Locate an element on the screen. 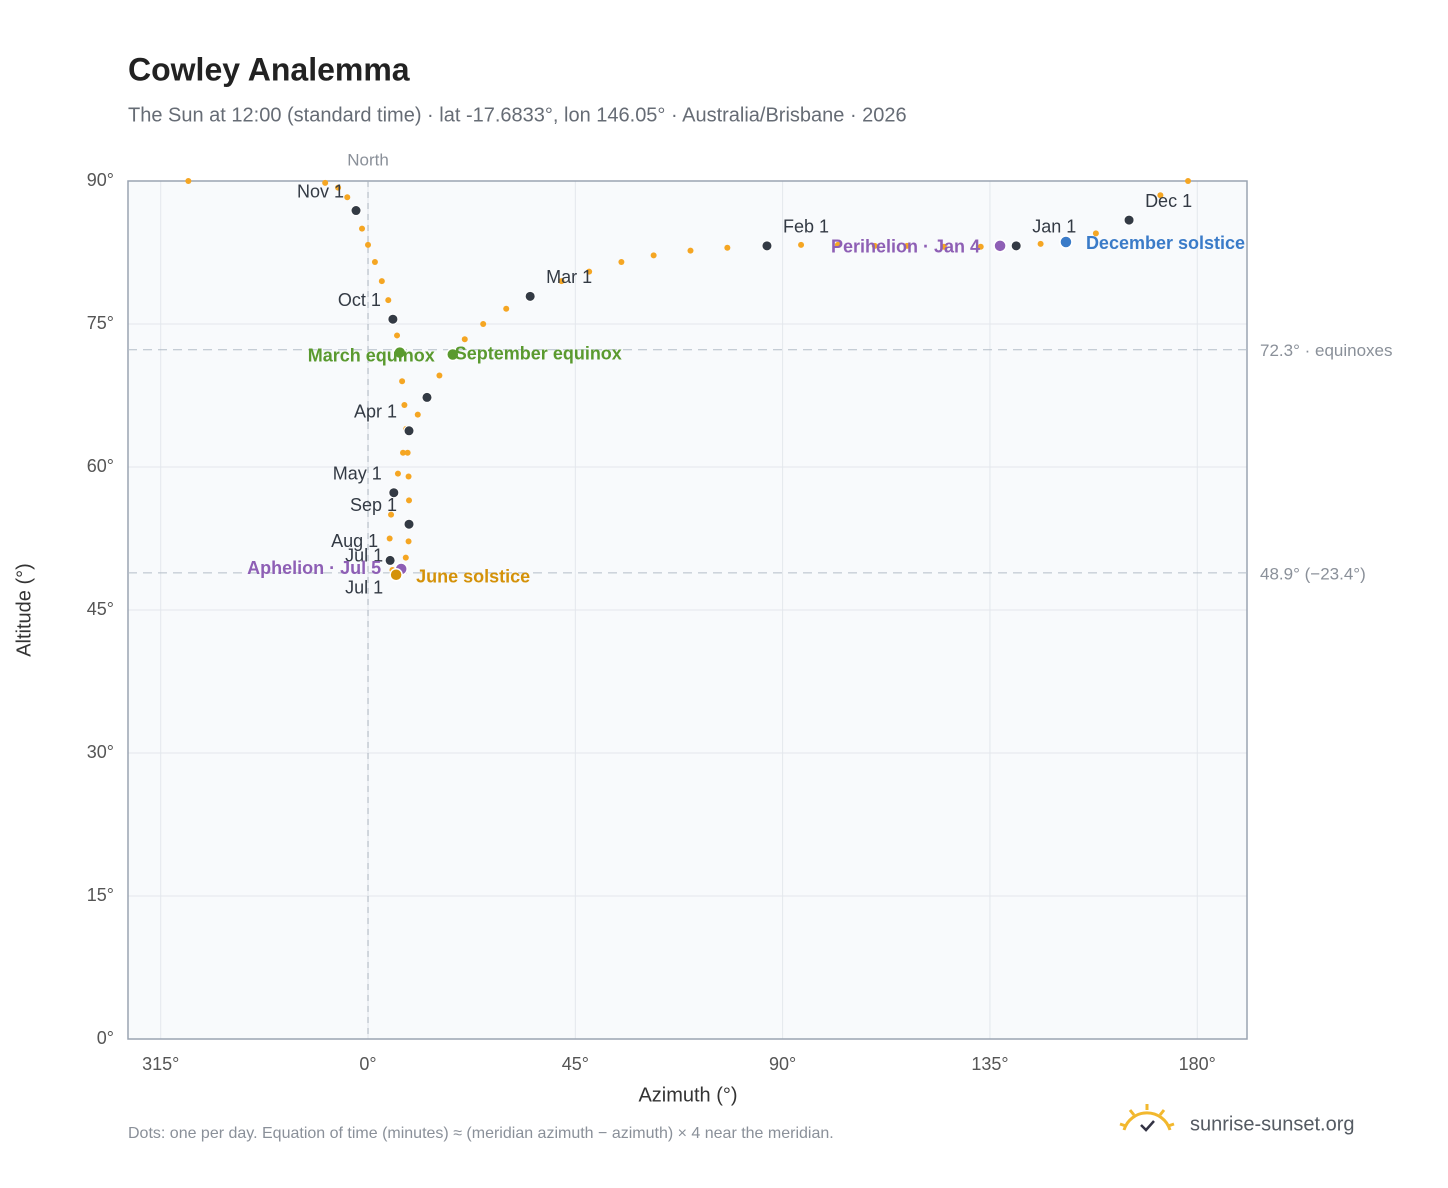 The width and height of the screenshot is (1448, 1188). meridian-label: North is located at coordinates (368, 159).